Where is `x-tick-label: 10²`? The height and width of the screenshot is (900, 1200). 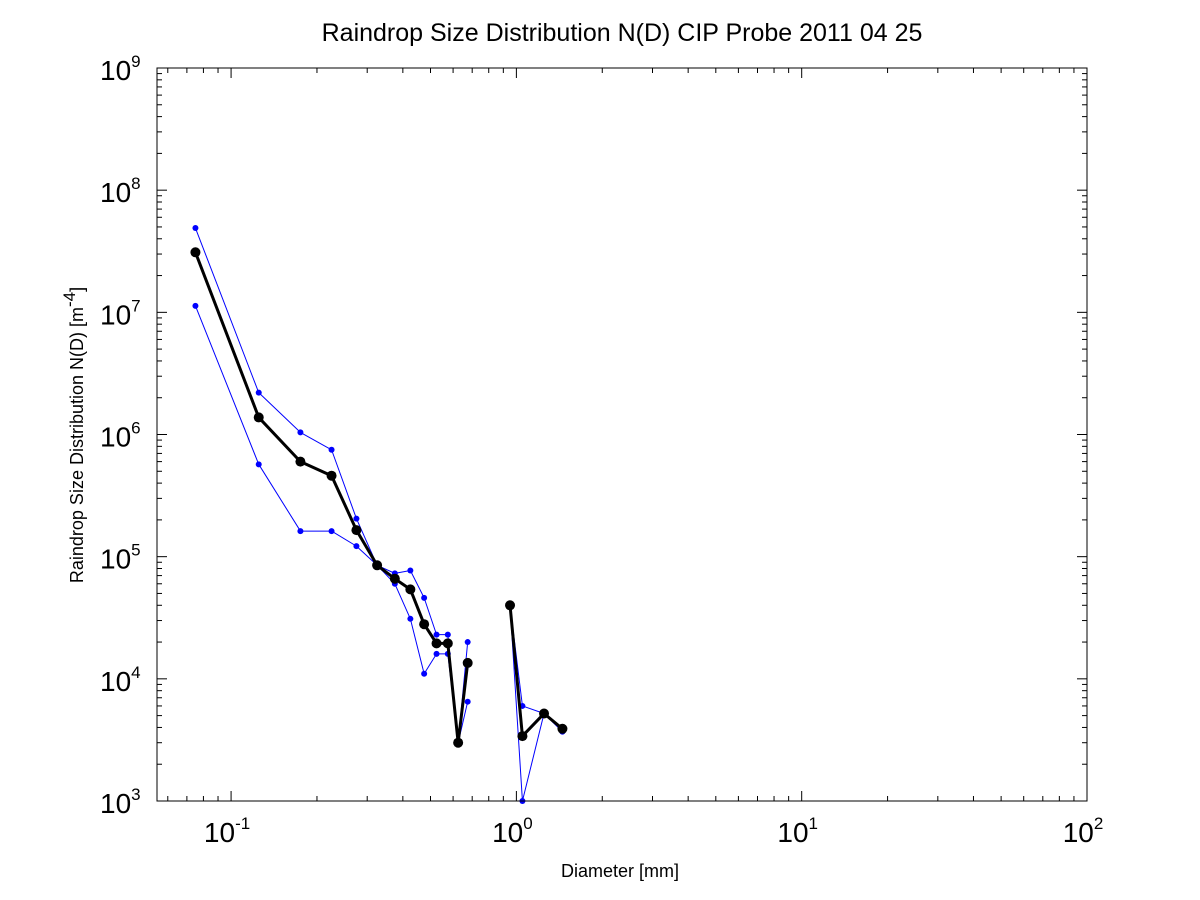
x-tick-label: 10² is located at coordinates (1083, 831).